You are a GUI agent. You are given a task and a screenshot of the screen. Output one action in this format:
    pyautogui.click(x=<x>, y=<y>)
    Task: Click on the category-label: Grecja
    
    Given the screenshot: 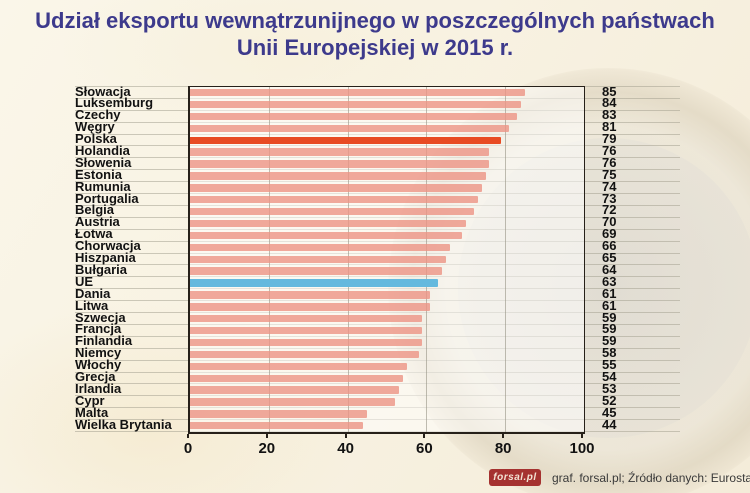 What is the action you would take?
    pyautogui.click(x=95, y=377)
    